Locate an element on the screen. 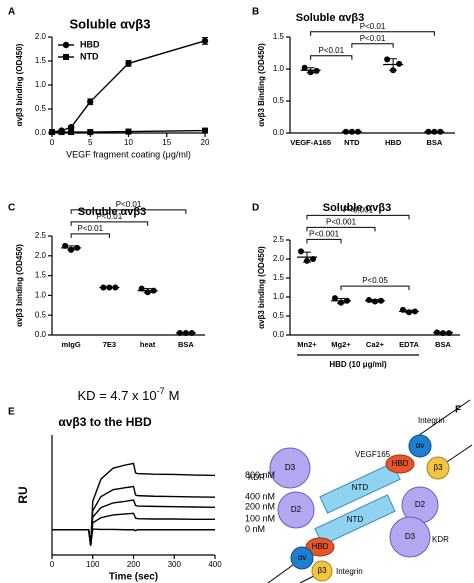 Image resolution: width=474 pixels, height=583 pixels. annotation-exponent: -7 is located at coordinates (161, 391).